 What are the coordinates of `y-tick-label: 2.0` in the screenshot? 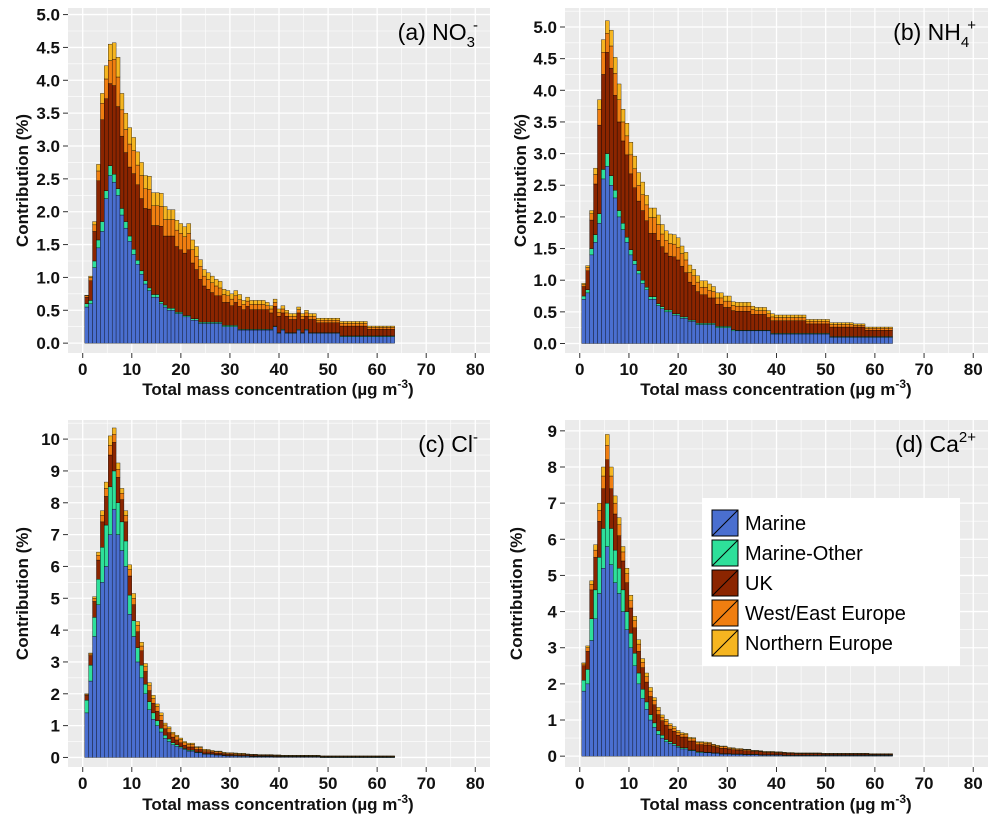 It's located at (48, 212).